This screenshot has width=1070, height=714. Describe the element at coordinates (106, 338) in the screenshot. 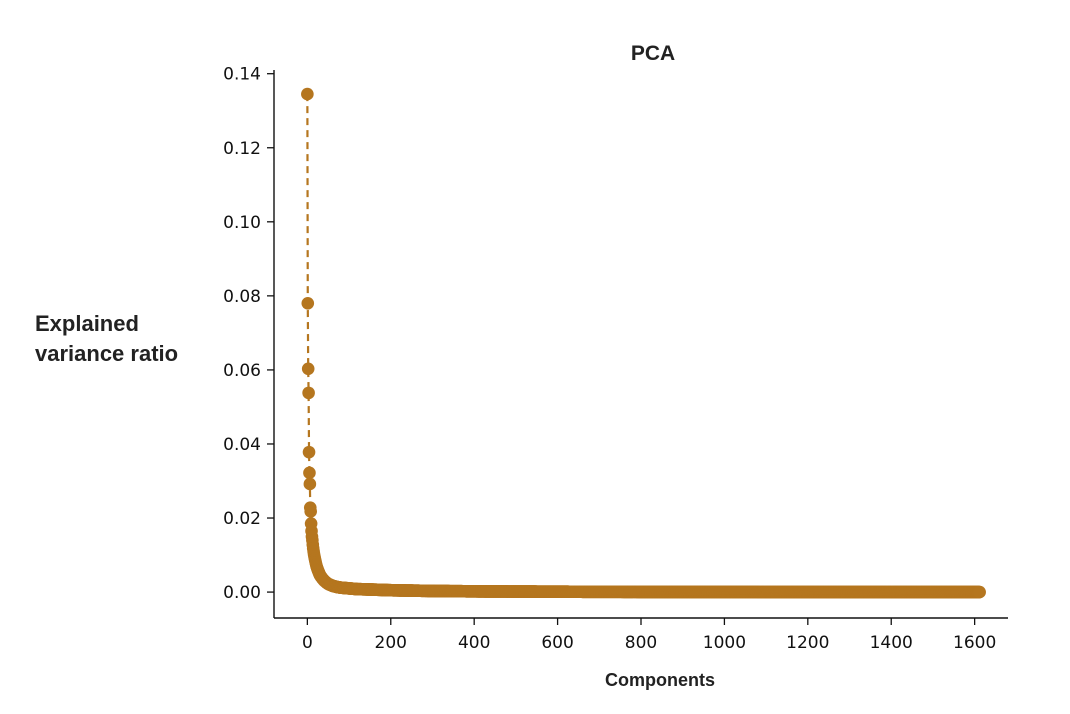

I see `y-axis-label: Explained variance ratio` at that location.